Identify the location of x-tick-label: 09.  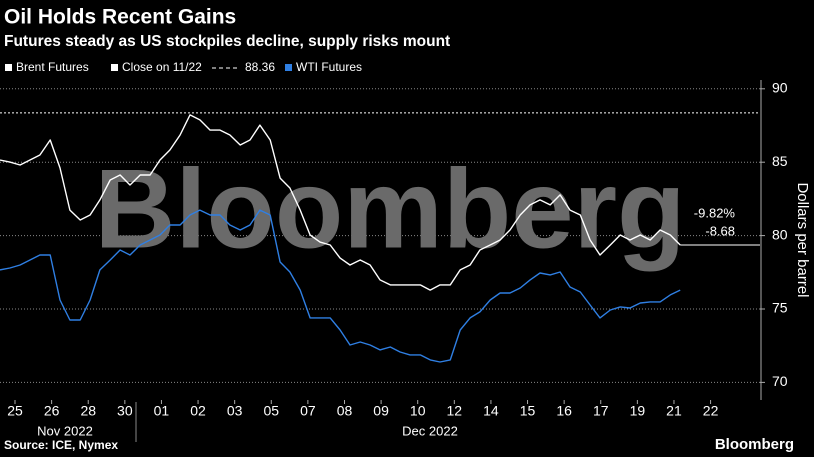
(381, 411).